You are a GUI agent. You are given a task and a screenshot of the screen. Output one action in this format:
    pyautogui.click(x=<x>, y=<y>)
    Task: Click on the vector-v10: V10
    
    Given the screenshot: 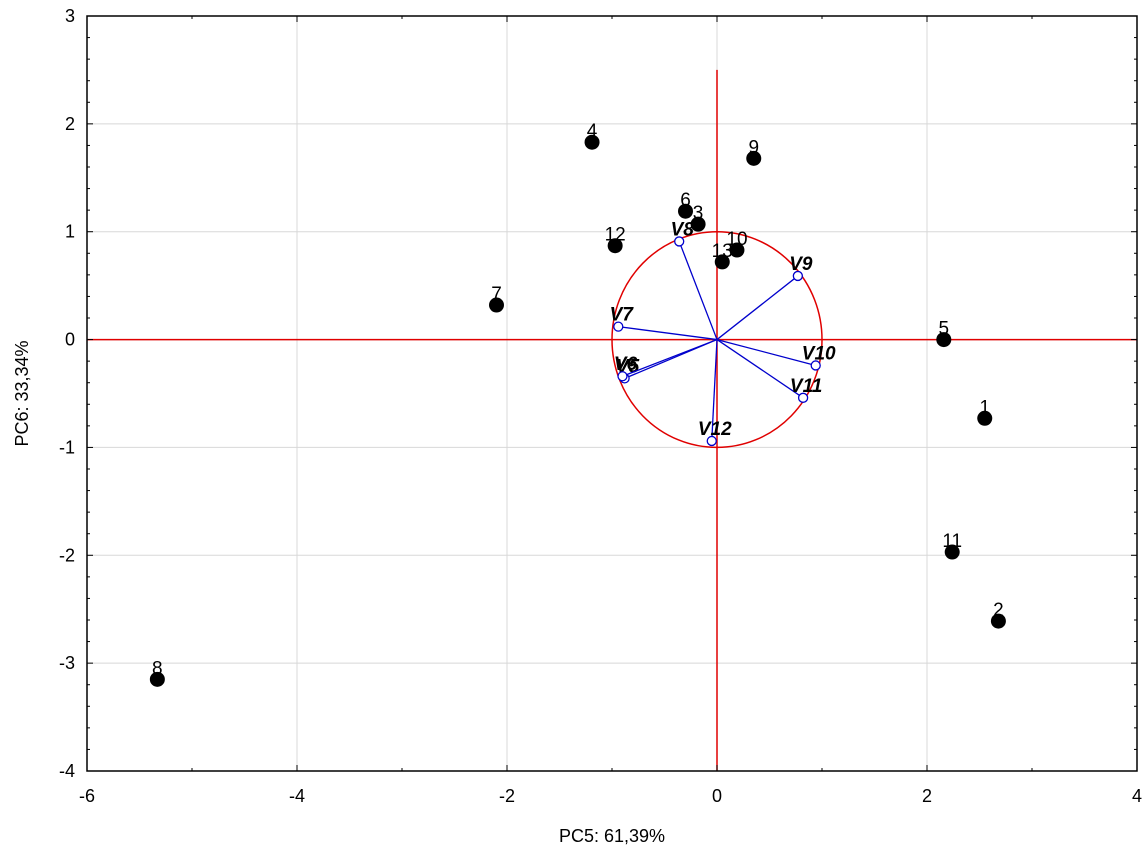 What is the action you would take?
    pyautogui.click(x=776, y=354)
    